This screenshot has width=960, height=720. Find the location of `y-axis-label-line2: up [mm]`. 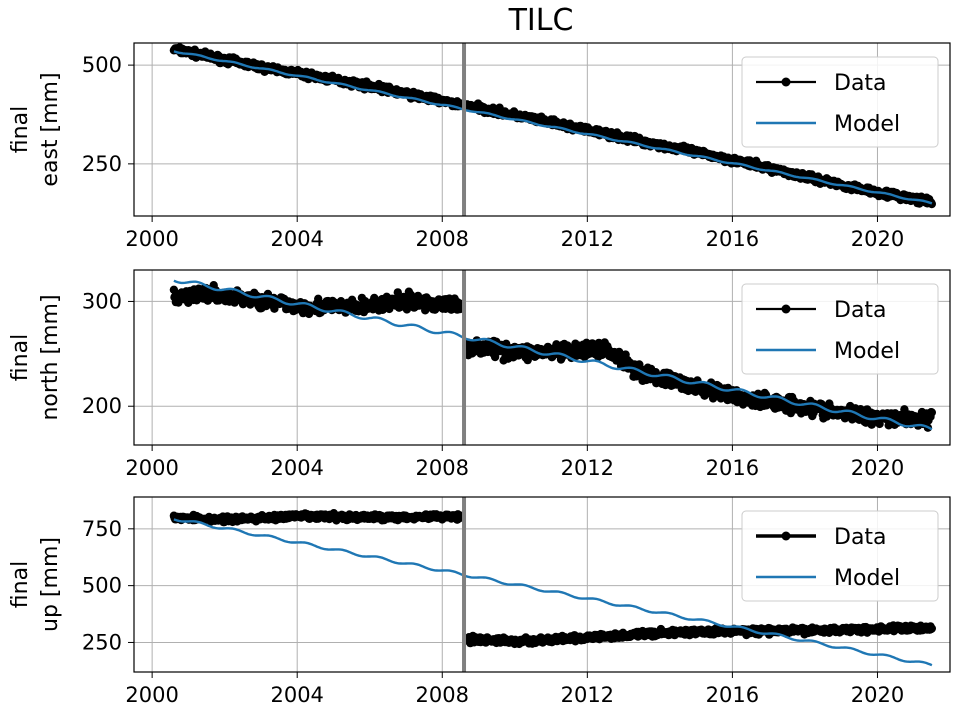

y-axis-label-line2: up [mm] is located at coordinates (50, 584).